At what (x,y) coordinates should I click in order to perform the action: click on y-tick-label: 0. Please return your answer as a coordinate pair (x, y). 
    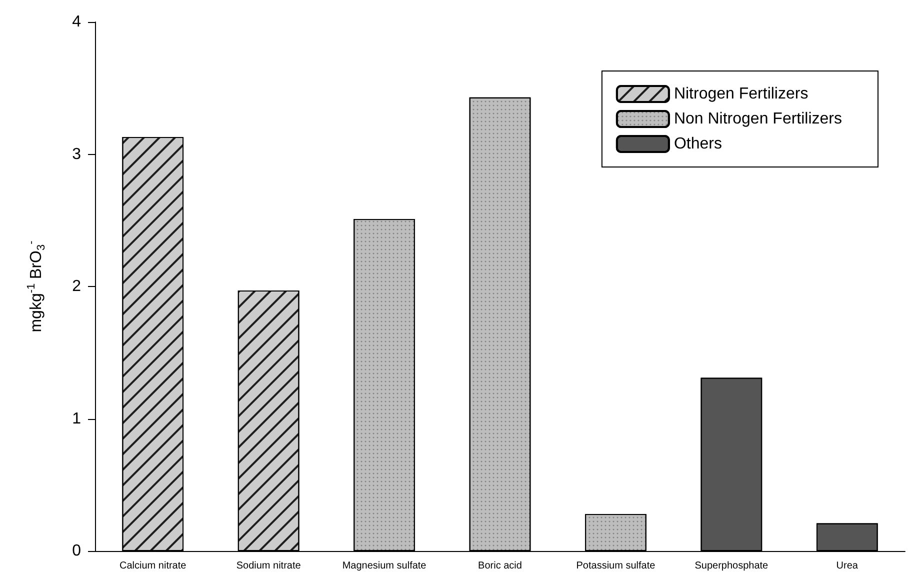
    Looking at the image, I should click on (77, 551).